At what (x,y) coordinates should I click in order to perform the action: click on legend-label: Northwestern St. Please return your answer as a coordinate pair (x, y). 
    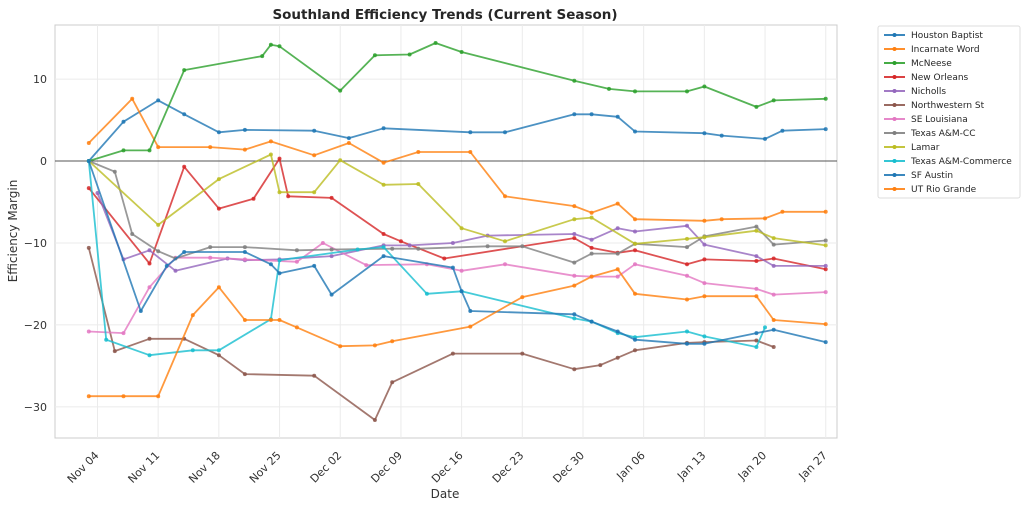
    Looking at the image, I should click on (948, 106).